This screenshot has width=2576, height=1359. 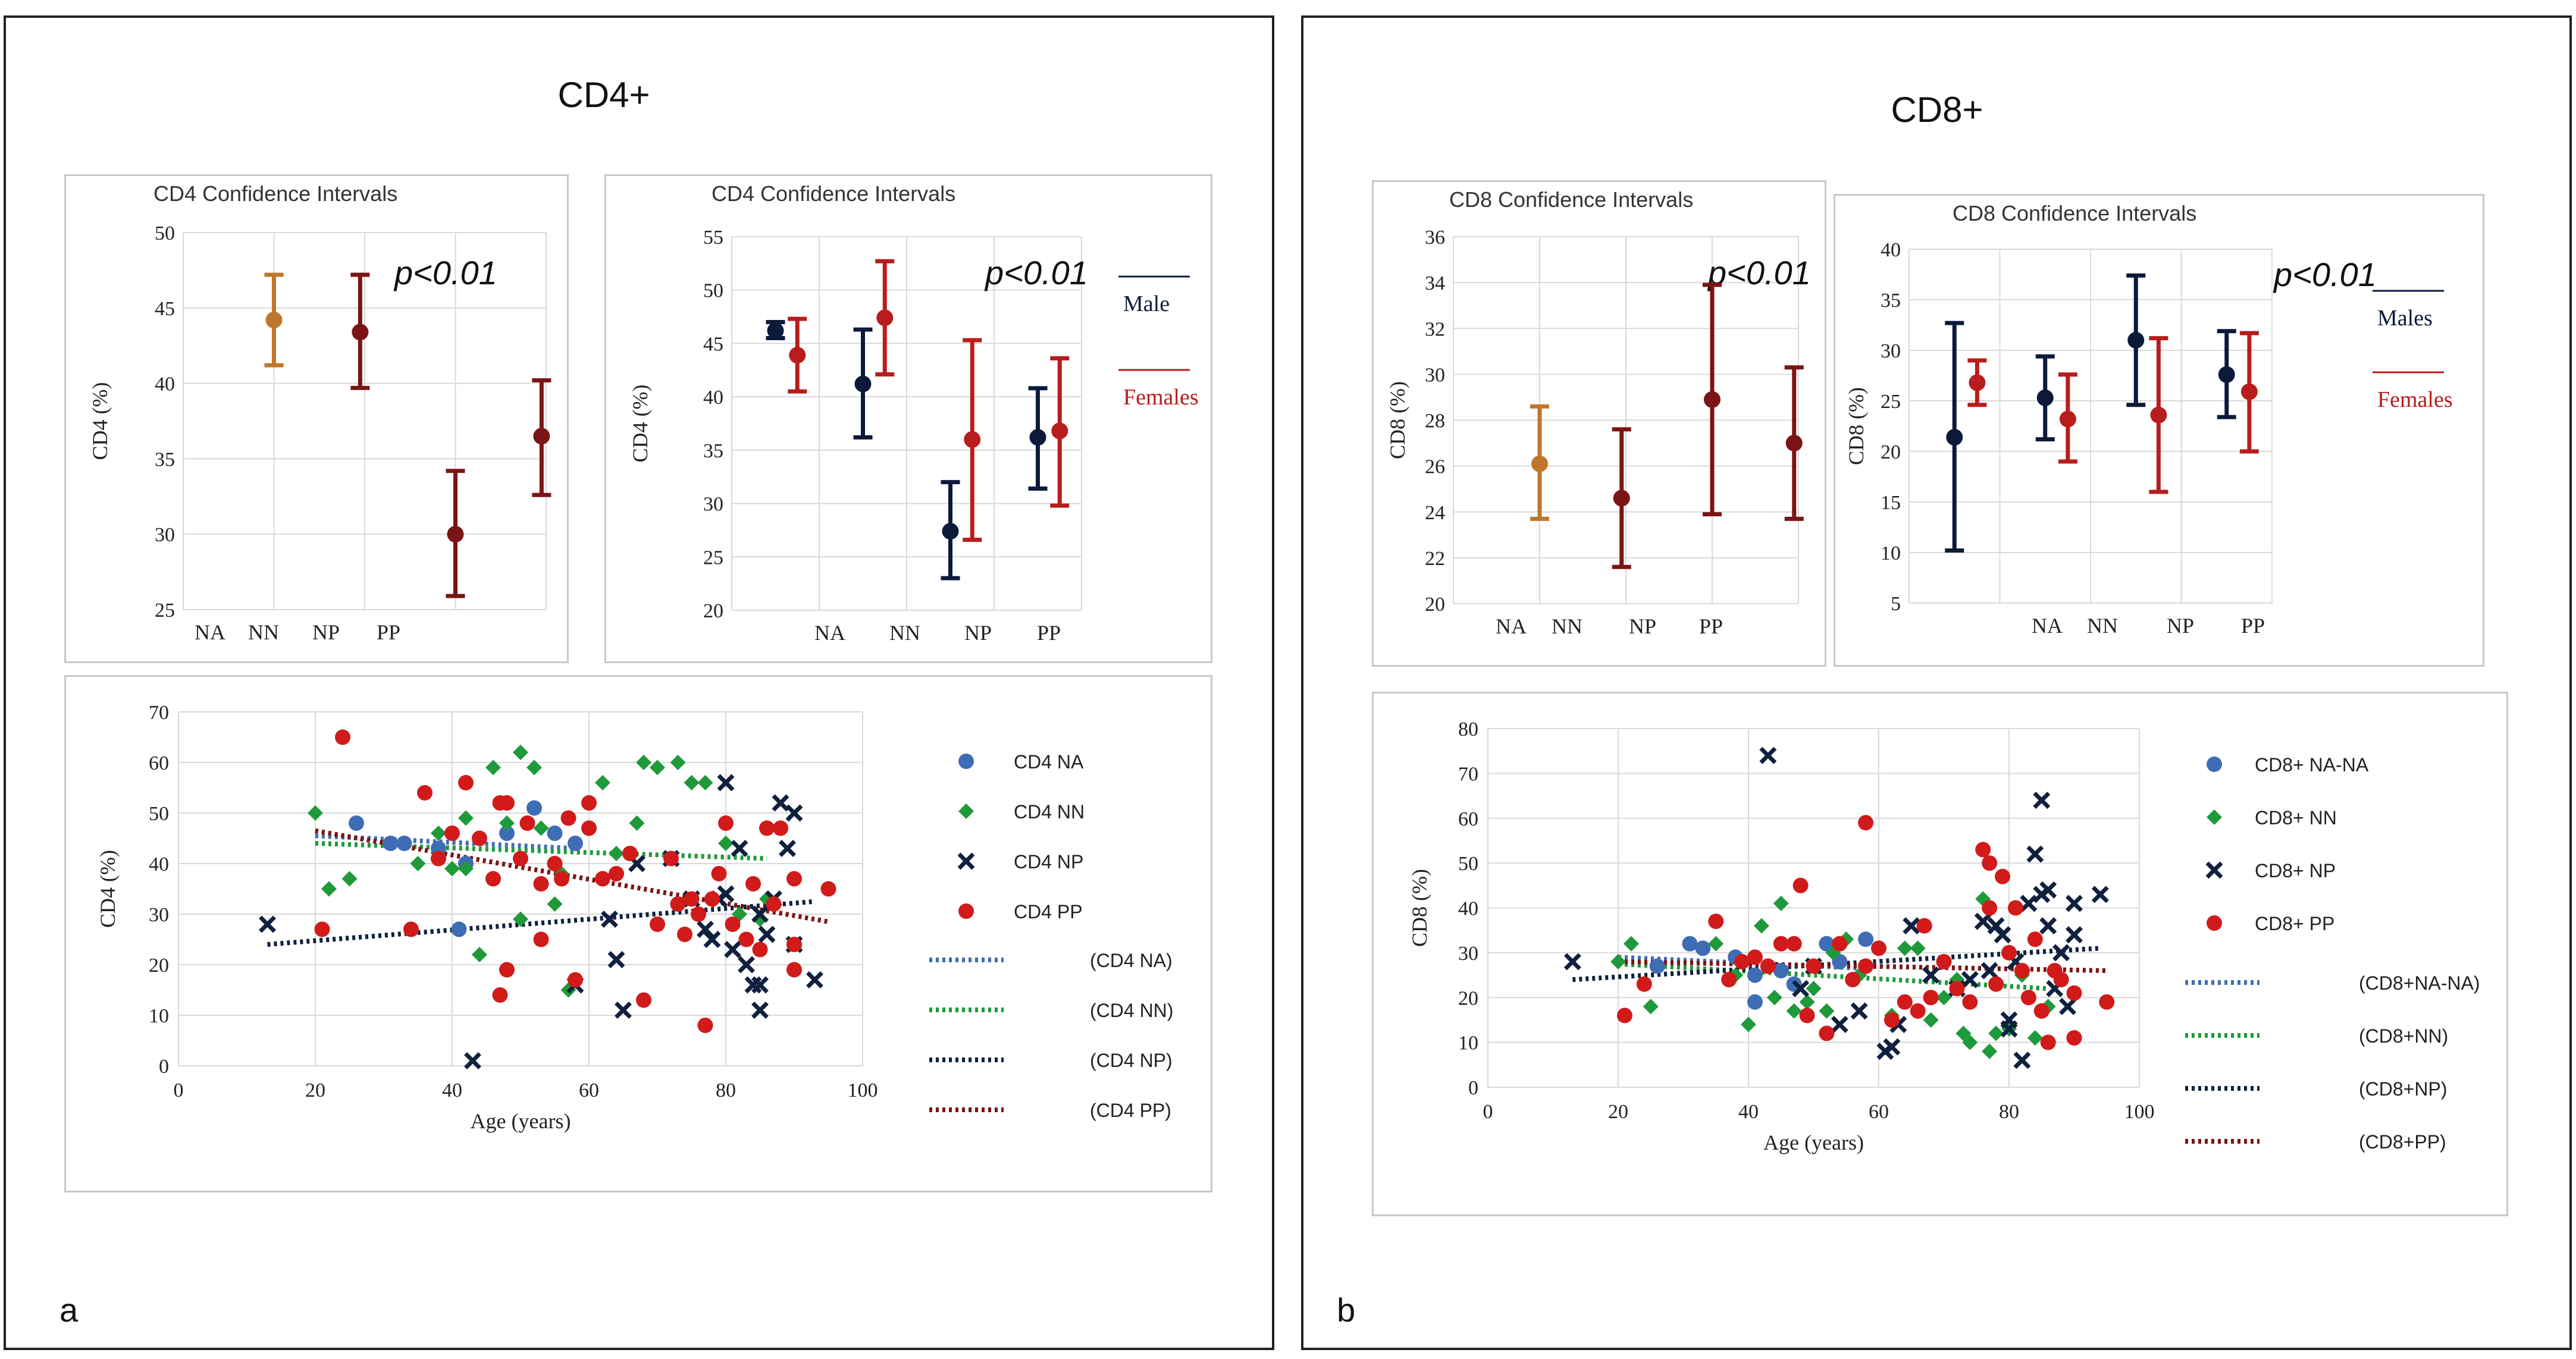 What do you see at coordinates (2009, 1112) in the screenshot?
I see `x-tick-label: 80` at bounding box center [2009, 1112].